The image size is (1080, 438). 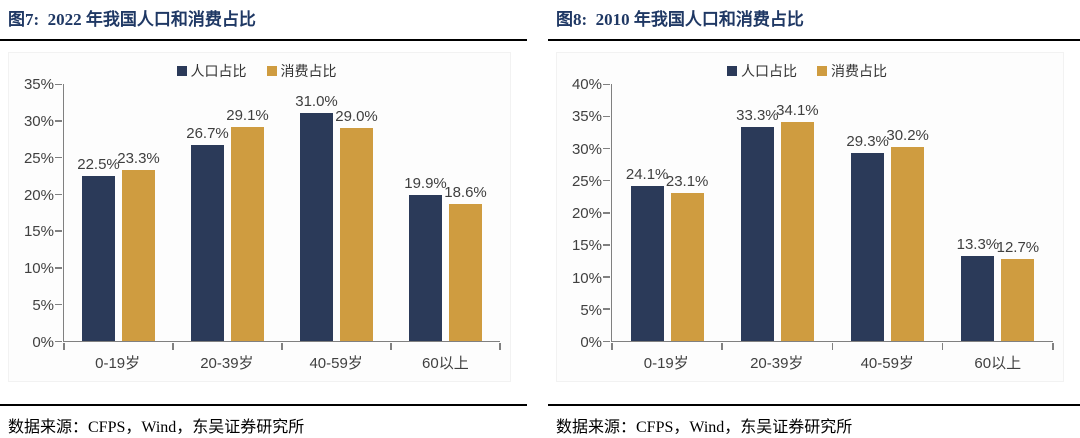 I want to click on bar-wrap: 12.7%, so click(x=1018, y=212).